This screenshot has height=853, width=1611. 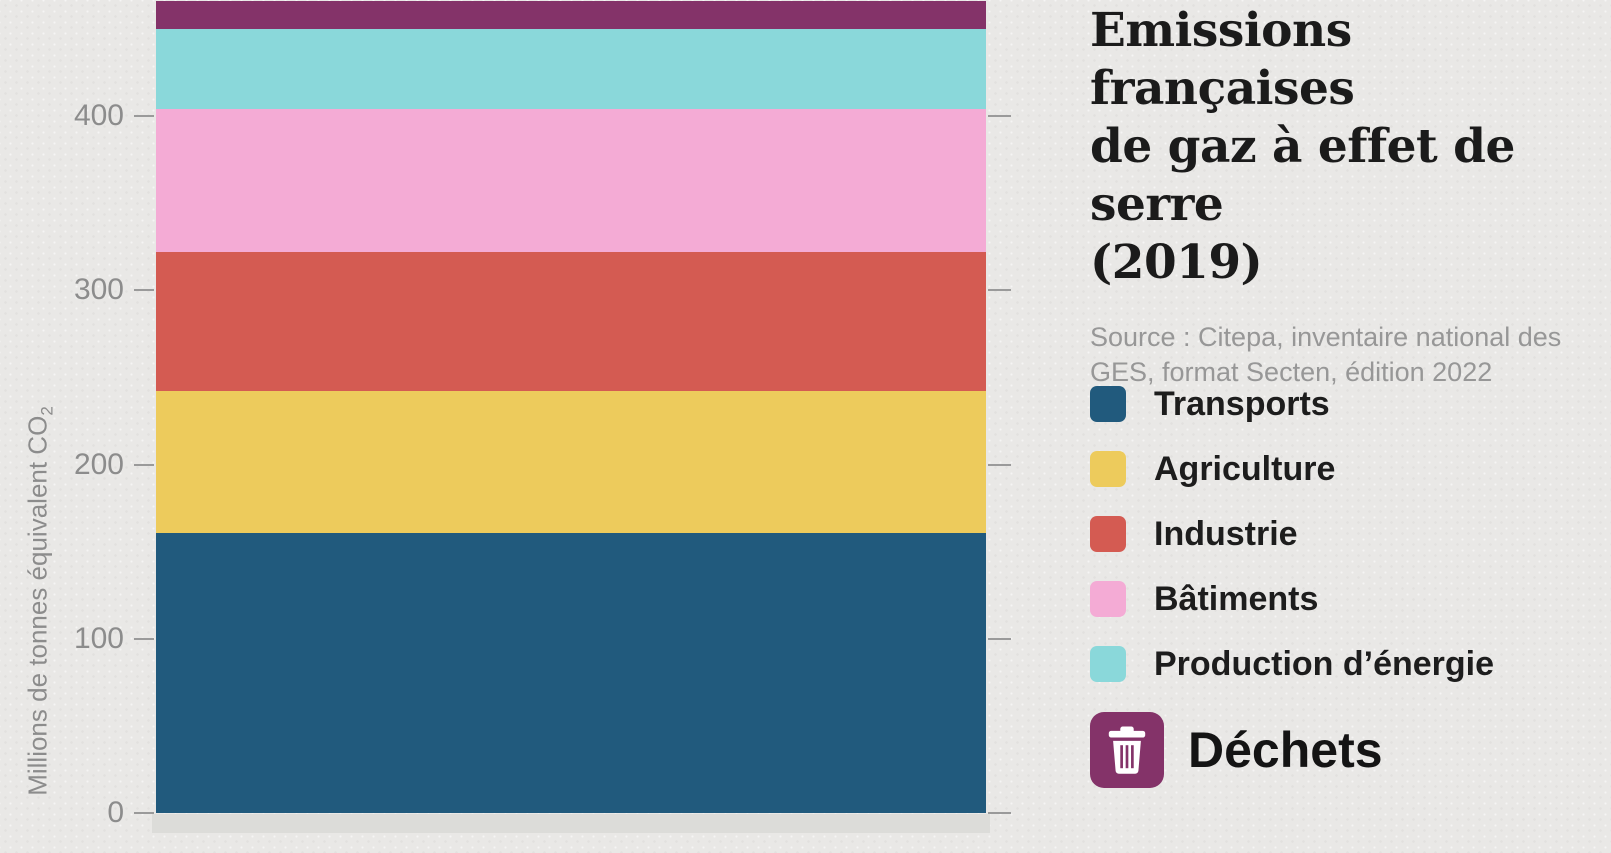 I want to click on bar-segment-industrie, so click(x=571, y=322).